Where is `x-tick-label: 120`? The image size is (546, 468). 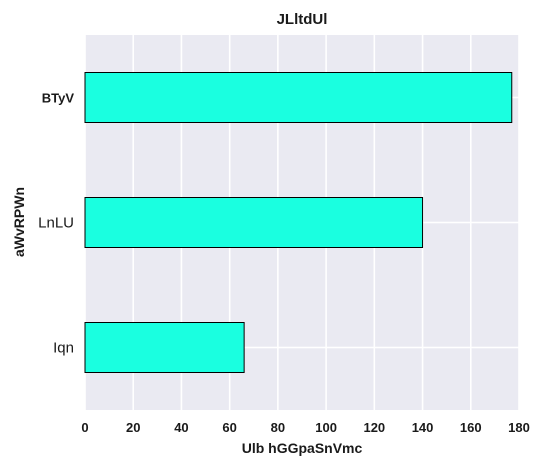
x-tick-label: 120 is located at coordinates (374, 427).